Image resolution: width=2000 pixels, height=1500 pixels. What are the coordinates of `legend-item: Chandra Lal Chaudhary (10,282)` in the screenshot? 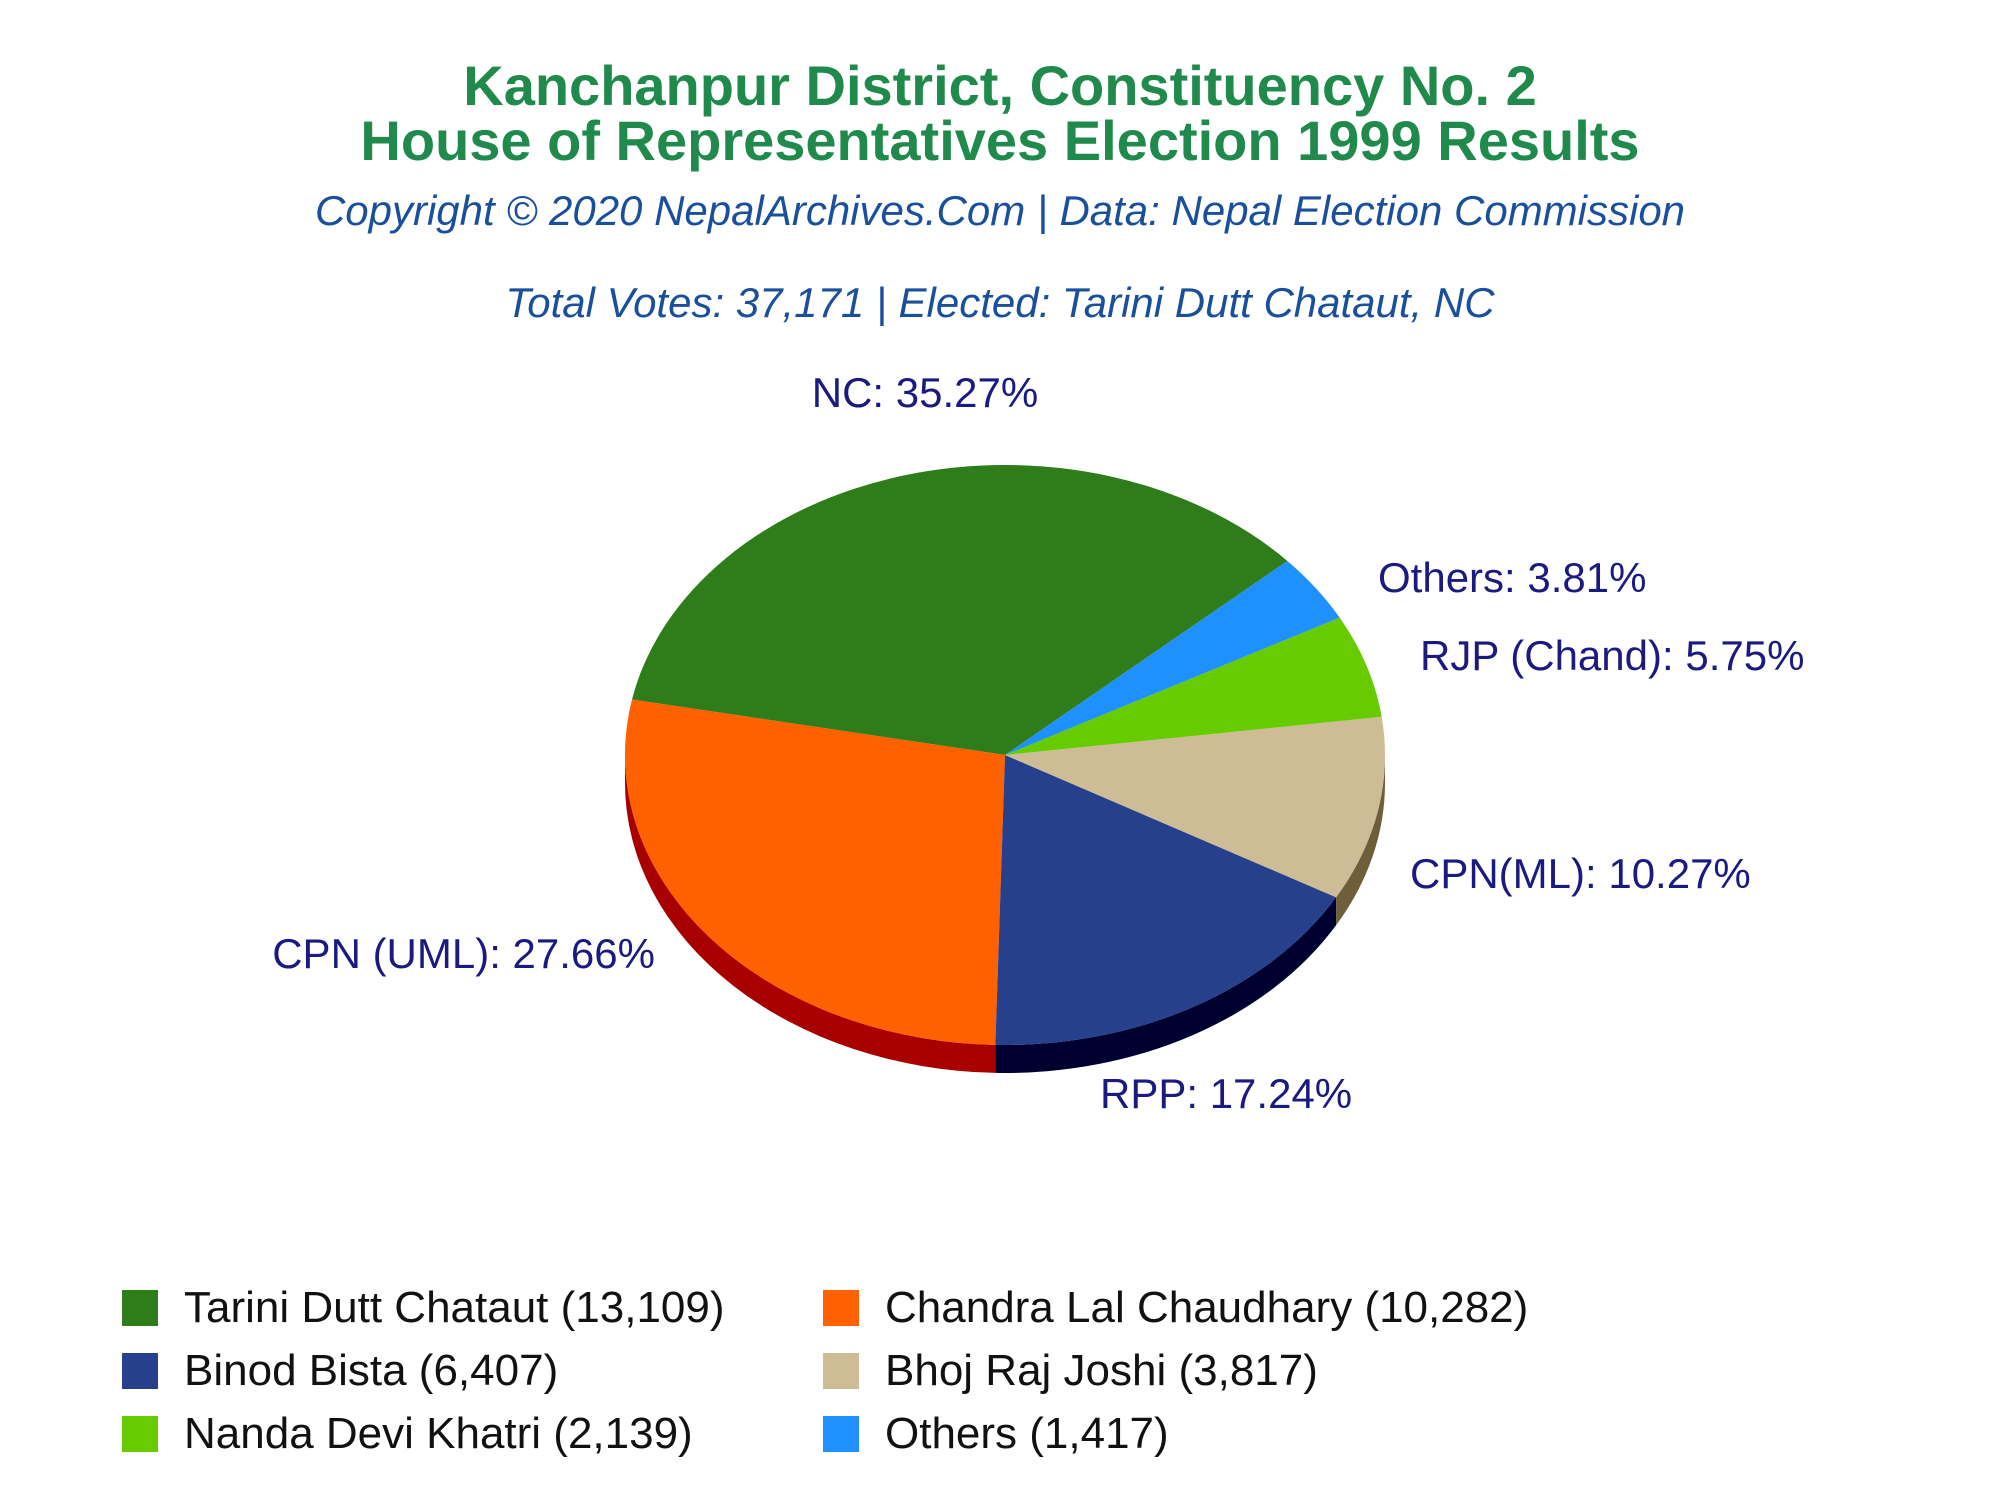 It's located at (1175, 1308).